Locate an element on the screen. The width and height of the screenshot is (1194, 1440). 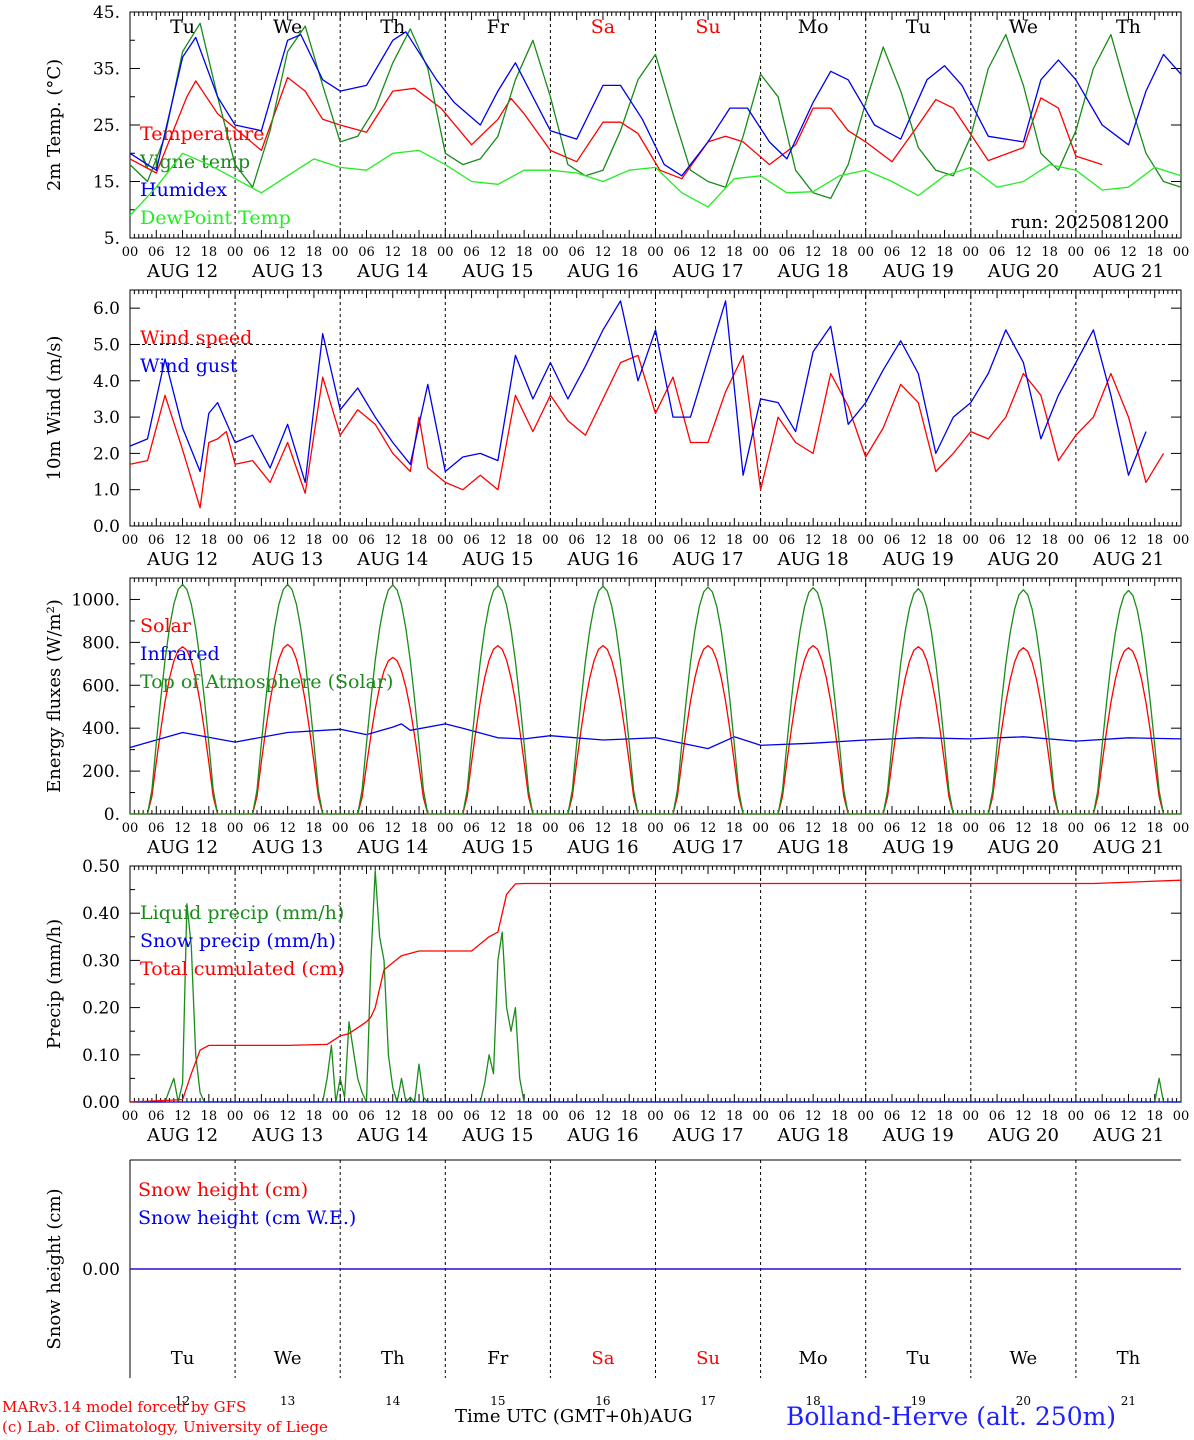
wind-y-tick-label: 0.0 is located at coordinates (106, 527).